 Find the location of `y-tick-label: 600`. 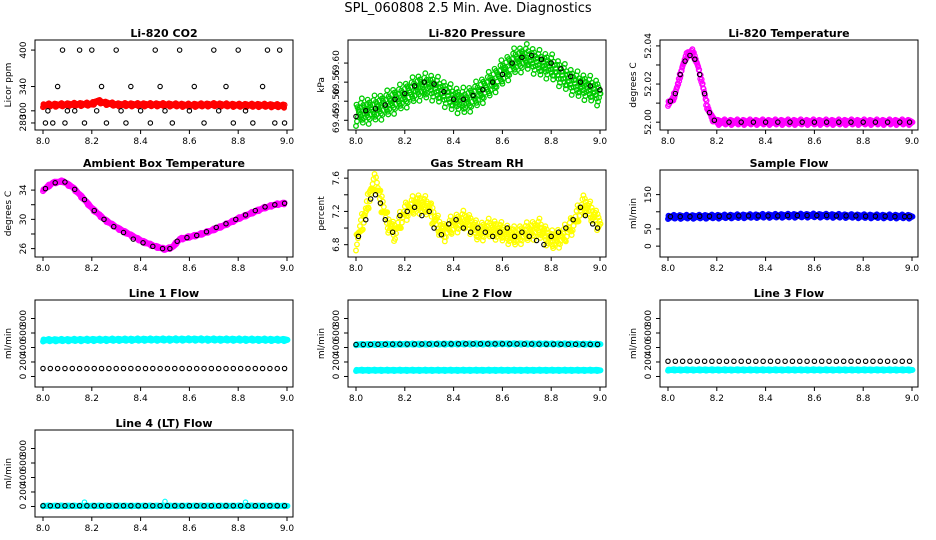

y-tick-label: 600 is located at coordinates (337, 332).